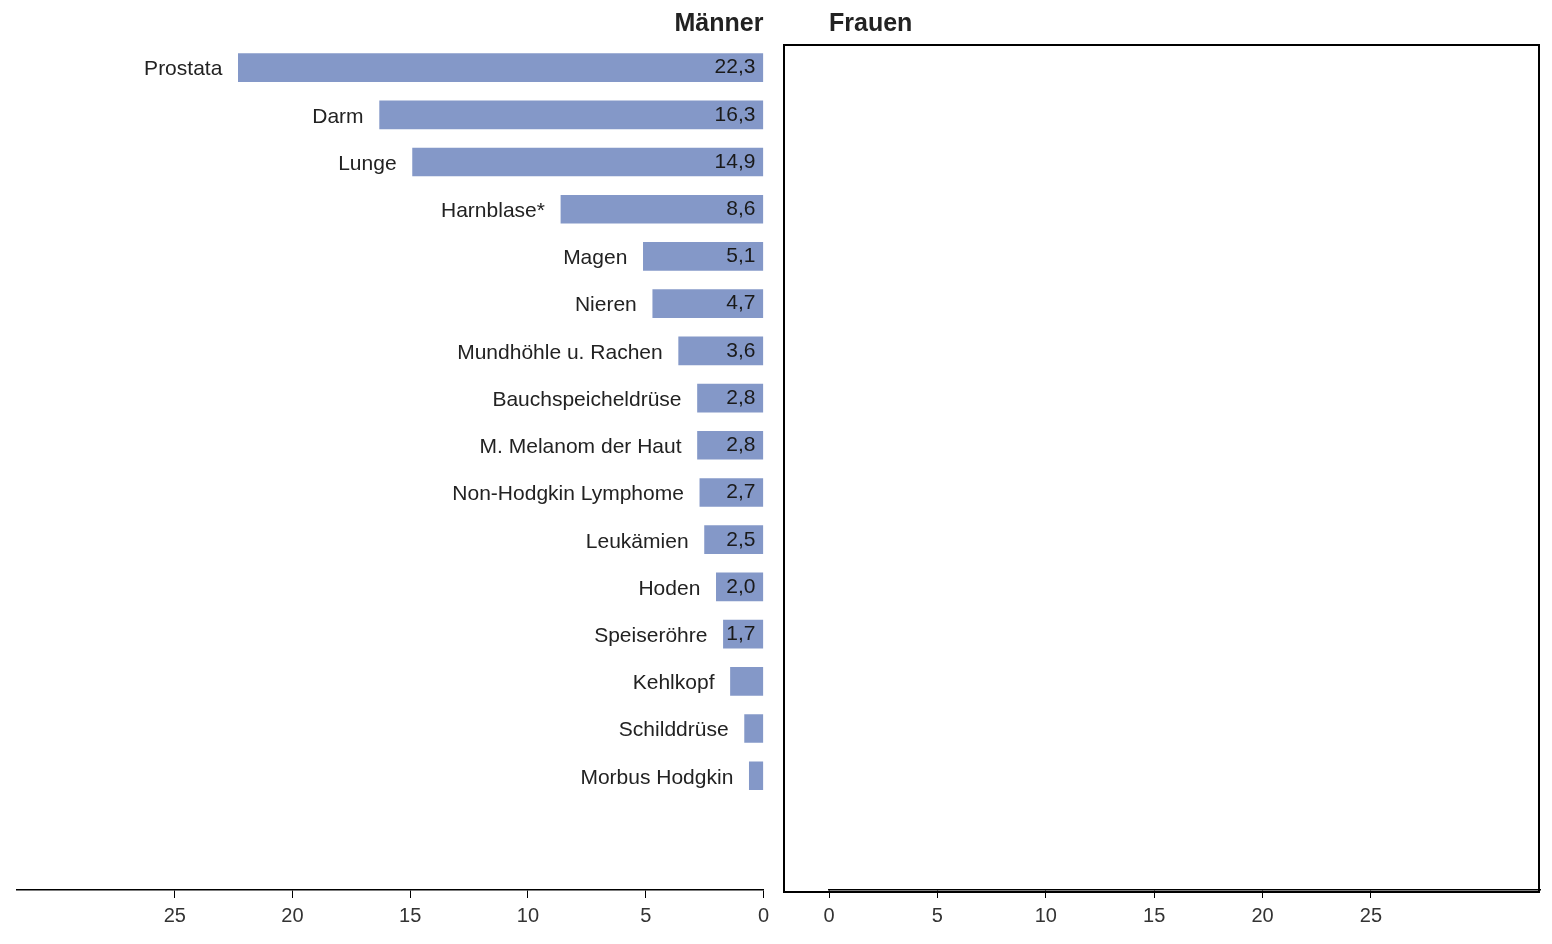 This screenshot has width=1552, height=944. What do you see at coordinates (719, 22) in the screenshot?
I see `chart-title: Männer` at bounding box center [719, 22].